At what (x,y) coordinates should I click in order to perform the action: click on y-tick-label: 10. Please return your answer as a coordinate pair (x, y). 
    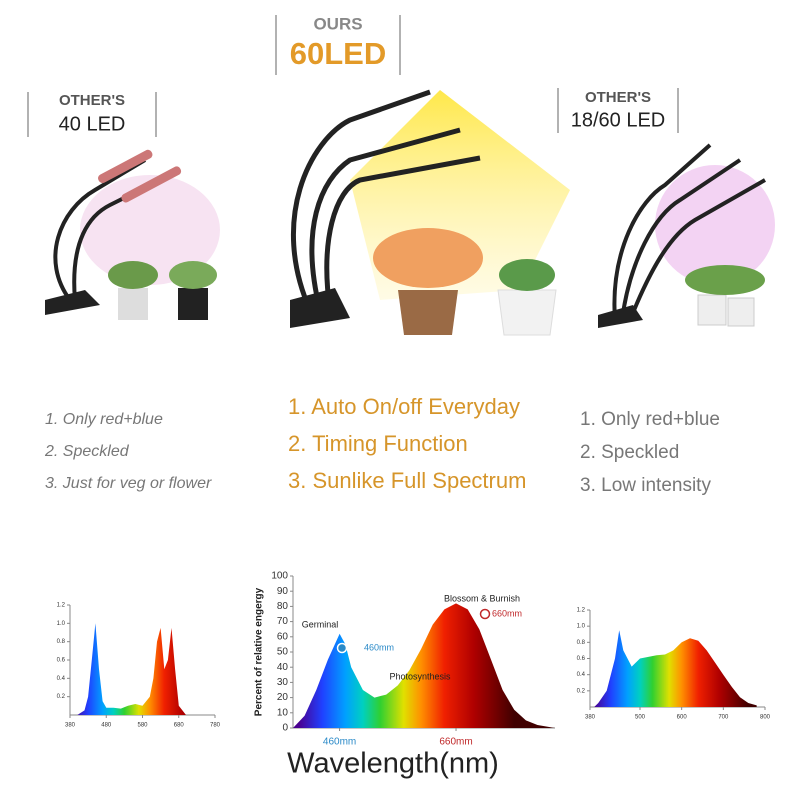
    Looking at the image, I should click on (283, 712).